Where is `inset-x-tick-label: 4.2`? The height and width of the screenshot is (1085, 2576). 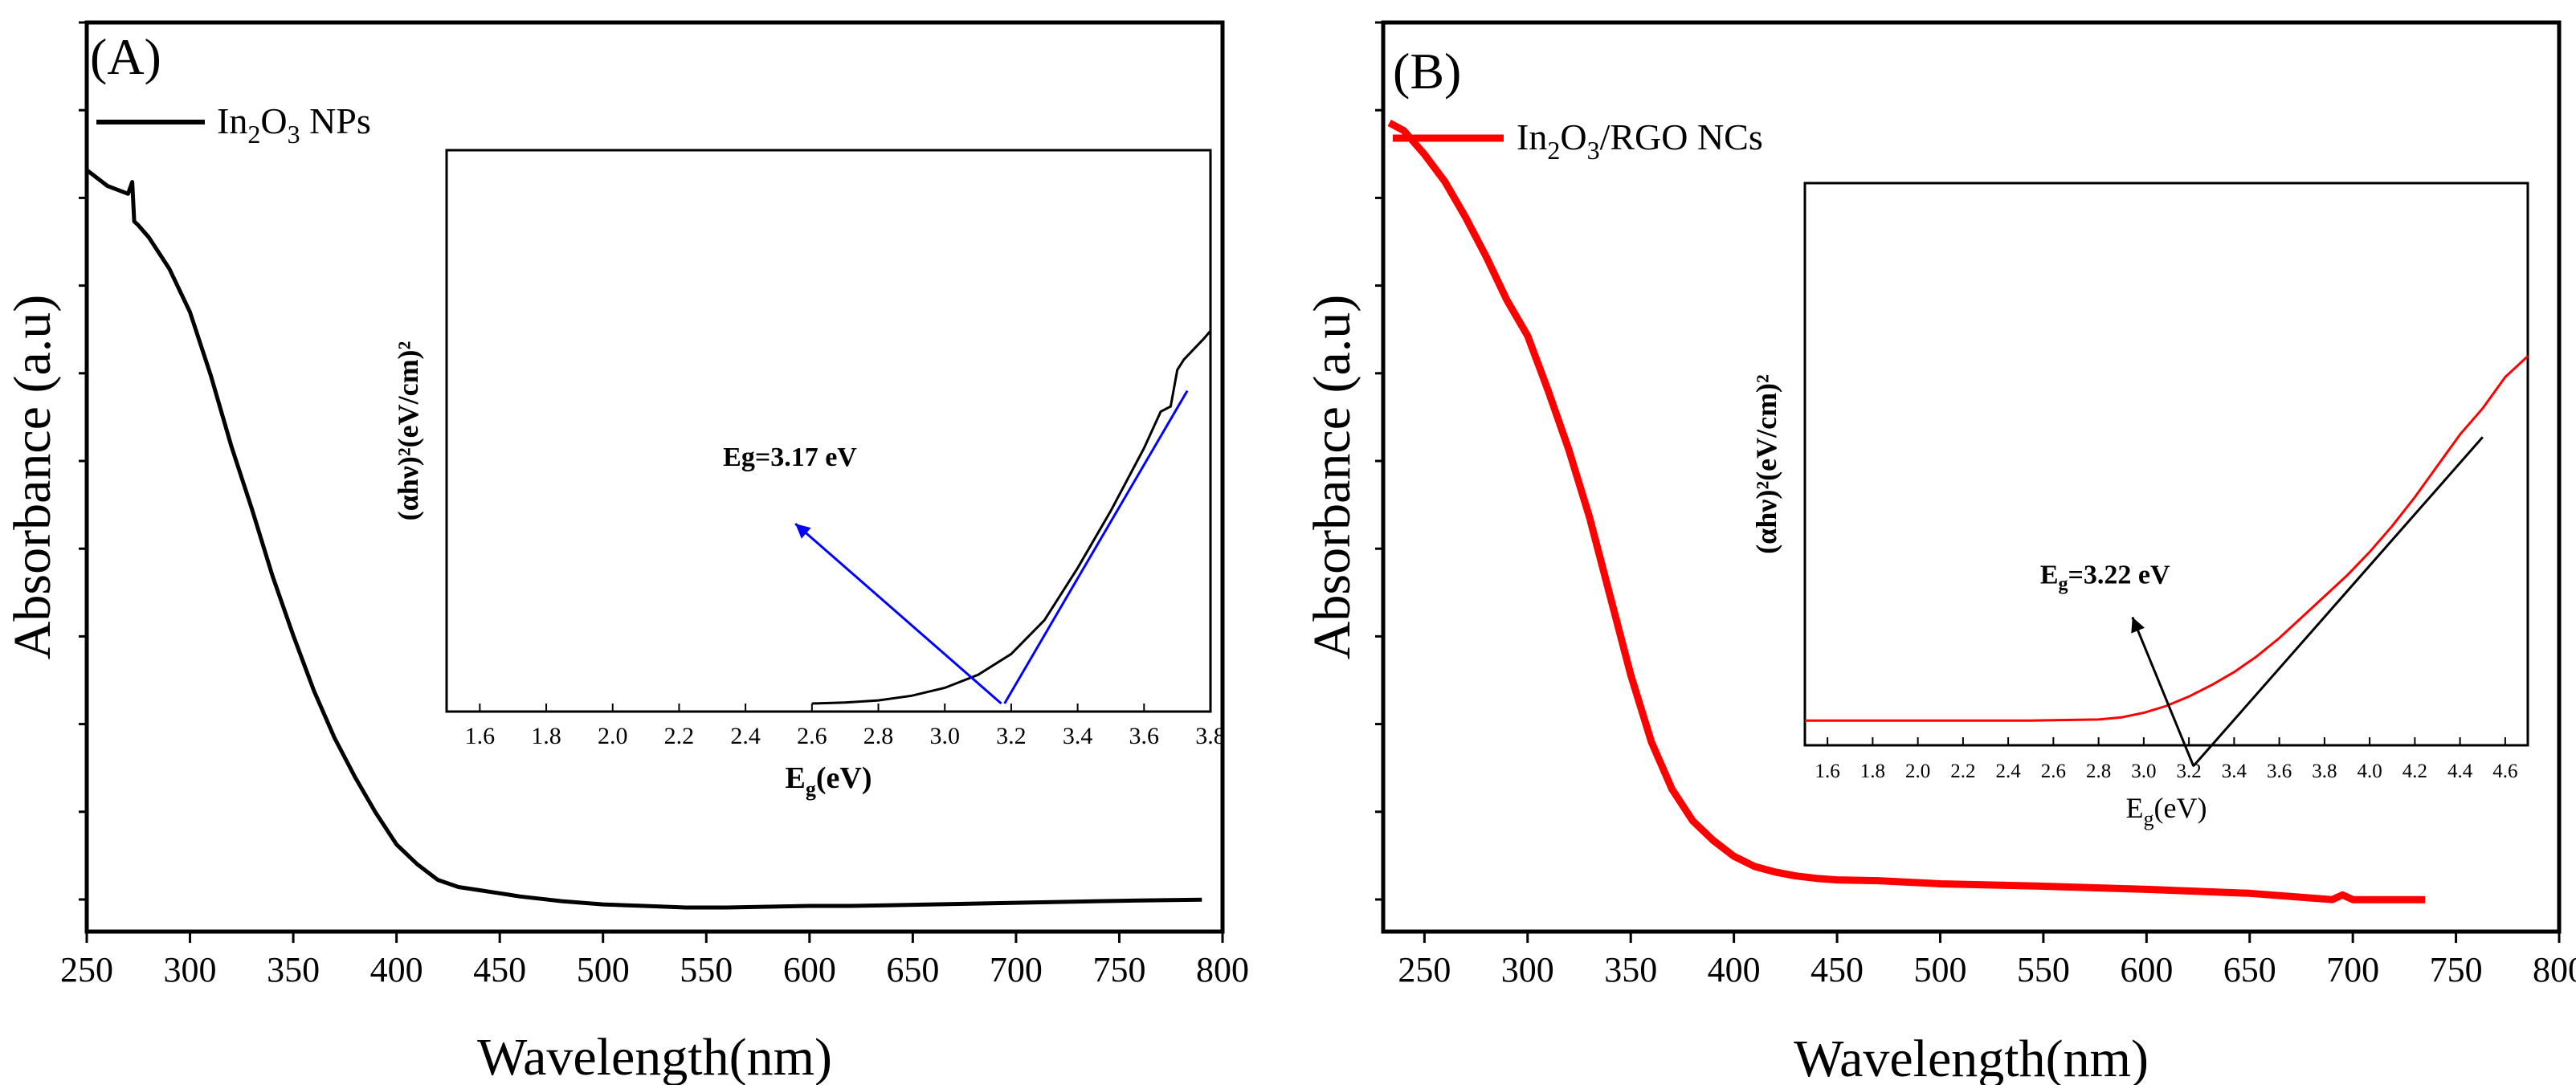 inset-x-tick-label: 4.2 is located at coordinates (2414, 771).